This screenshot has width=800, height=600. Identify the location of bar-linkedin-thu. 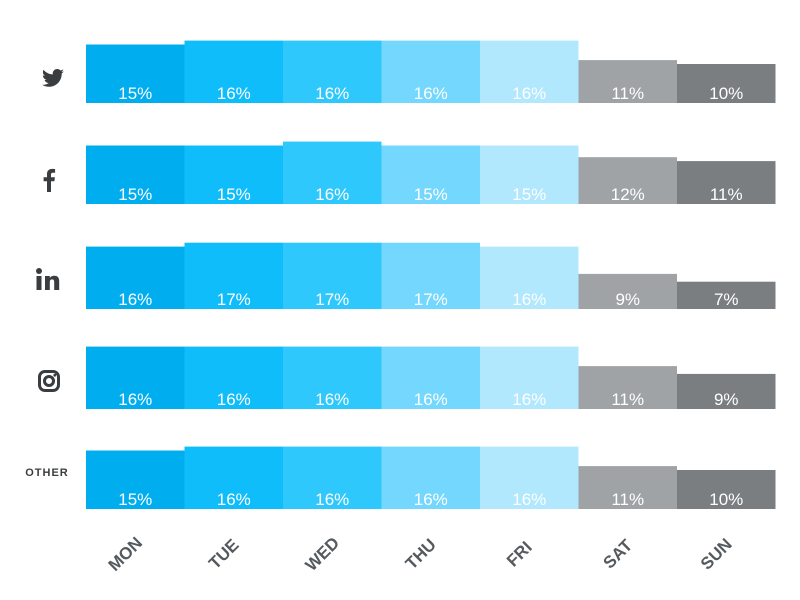
(430, 275).